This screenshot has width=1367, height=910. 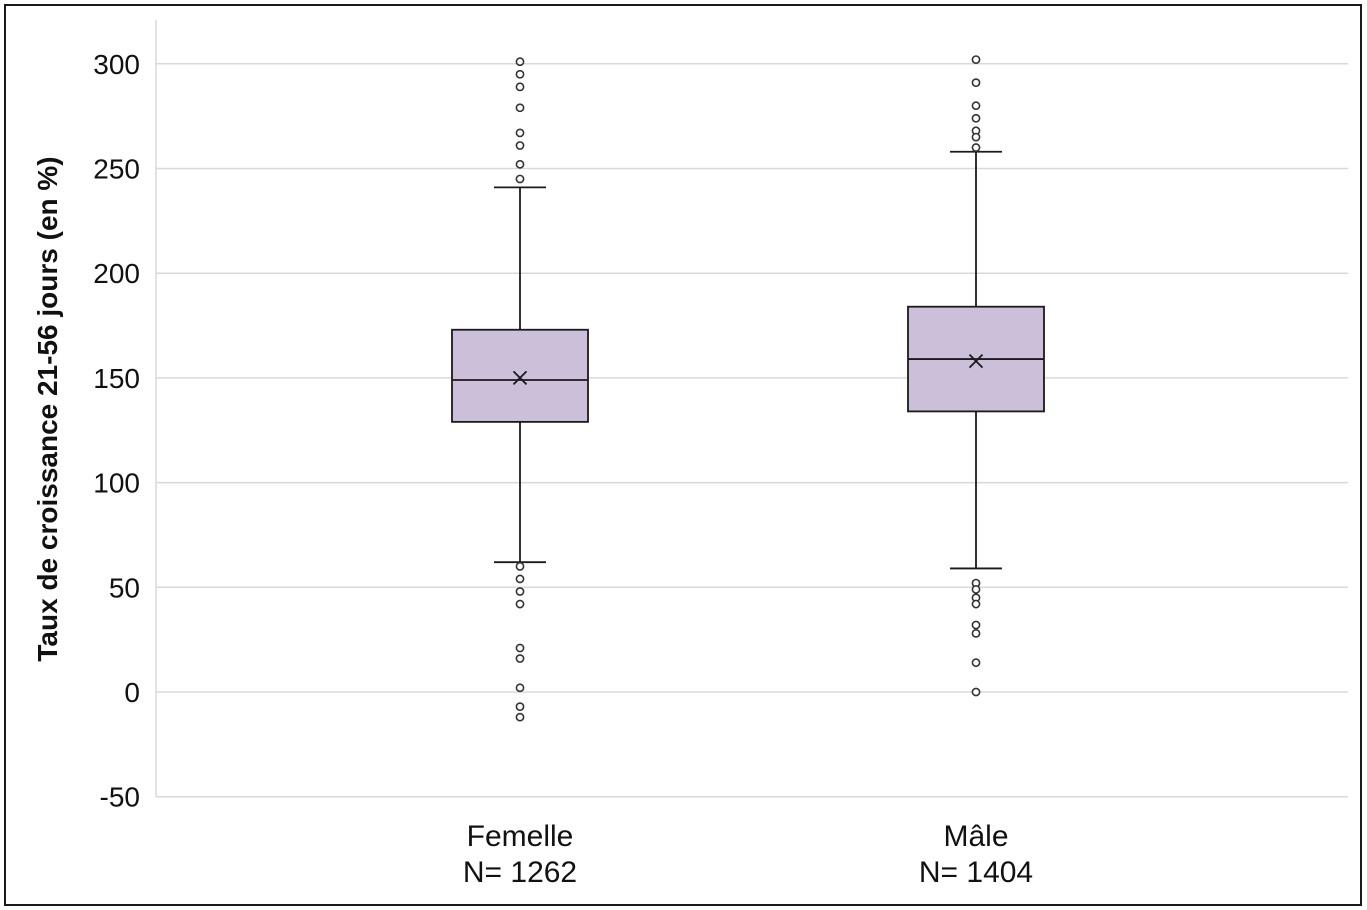 What do you see at coordinates (520, 872) in the screenshot?
I see `x-category-count-label: N= 1262` at bounding box center [520, 872].